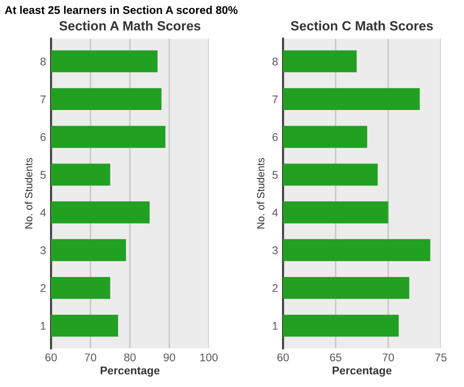  I want to click on x-tick-label: 65, so click(336, 357).